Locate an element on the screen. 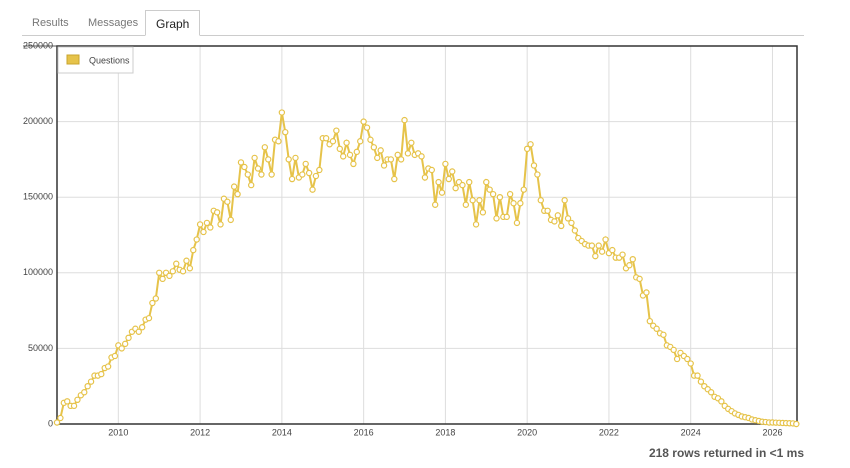  y-tick-label: 0 is located at coordinates (50, 423).